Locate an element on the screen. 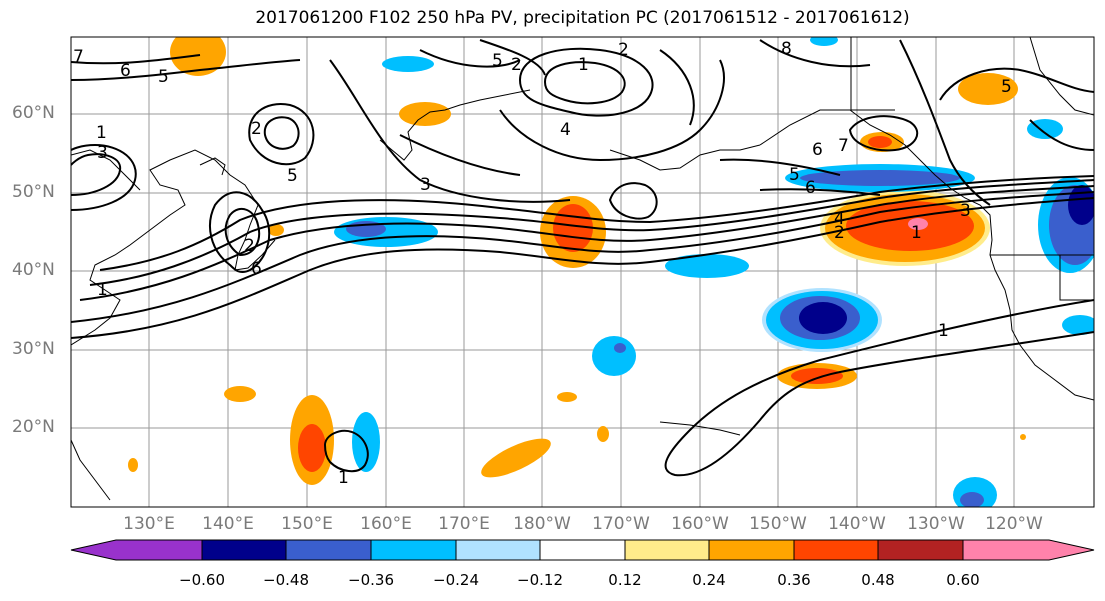 The height and width of the screenshot is (601, 1105). lon-label: 180°W is located at coordinates (542, 524).